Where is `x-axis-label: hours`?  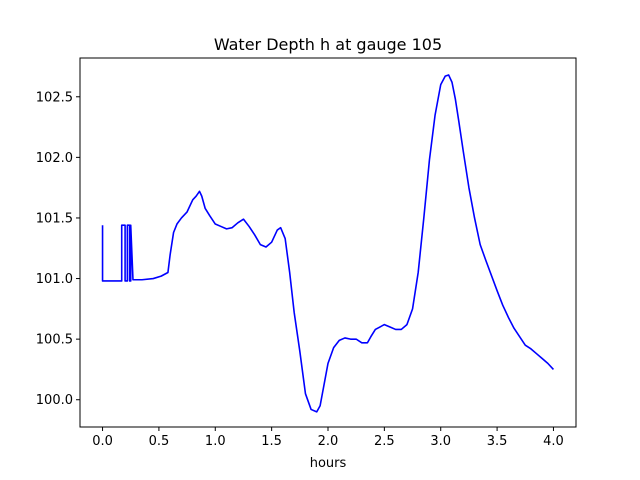 x-axis-label: hours is located at coordinates (328, 463).